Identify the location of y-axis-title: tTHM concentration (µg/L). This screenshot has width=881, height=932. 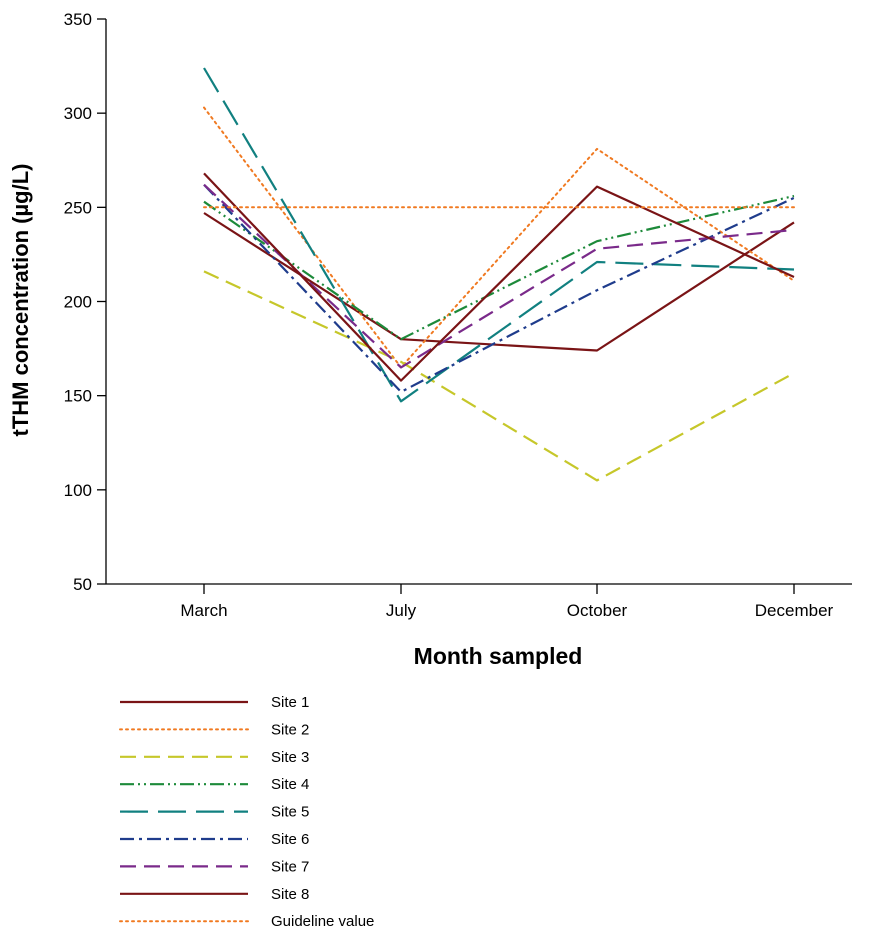
(20, 300).